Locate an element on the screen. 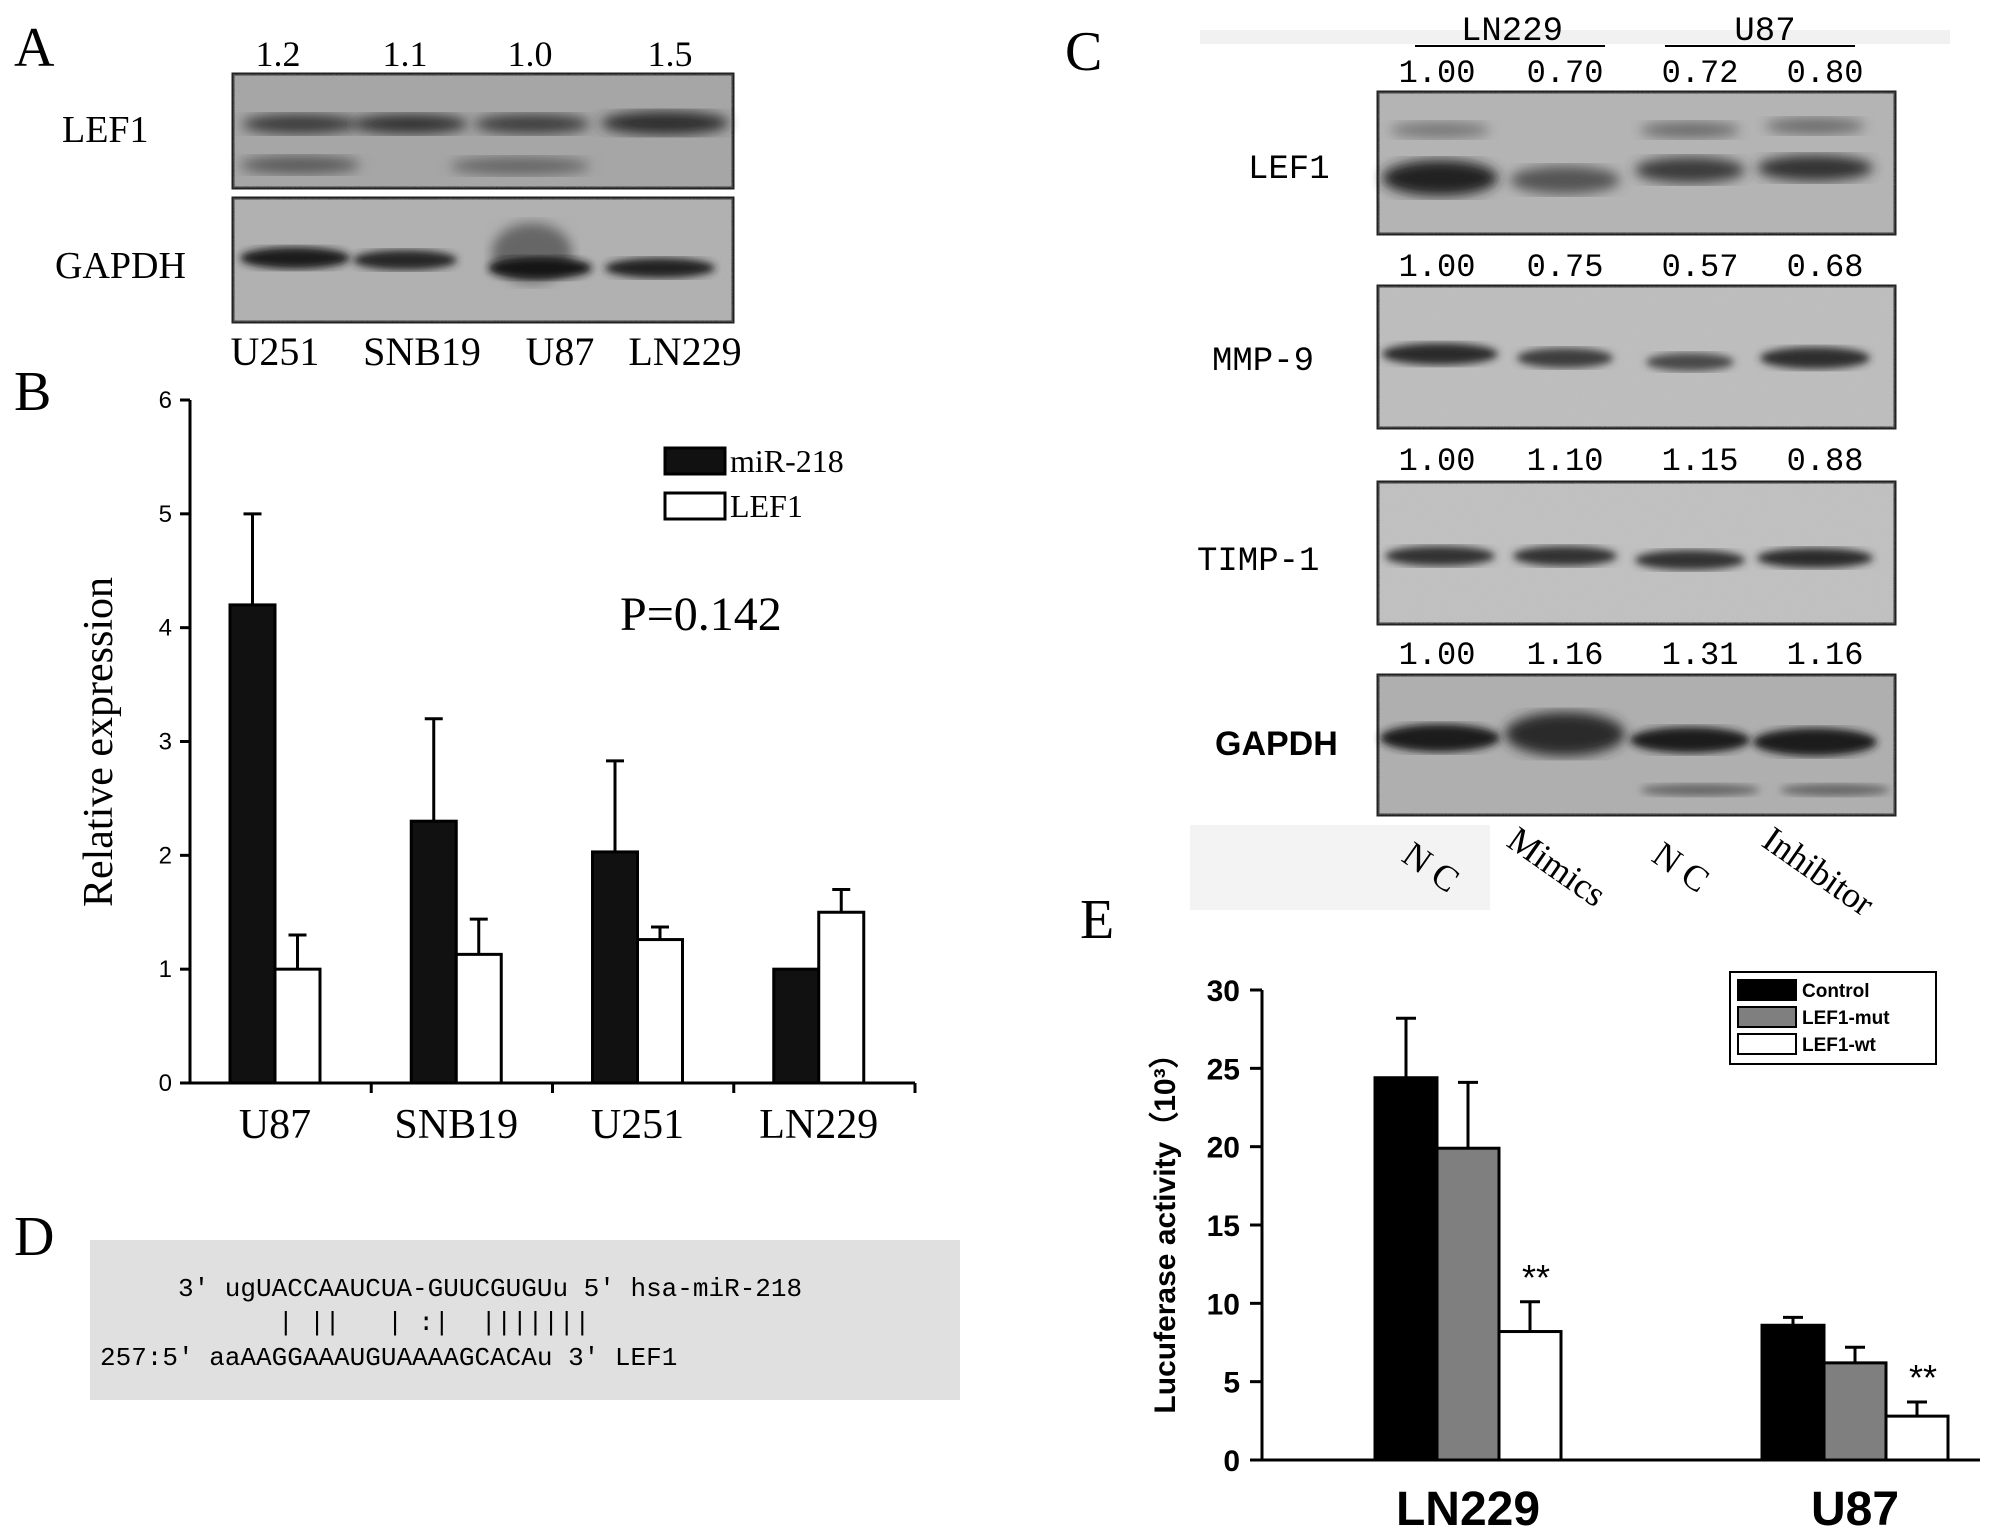  blot-c-value: 1.10 is located at coordinates (1565, 461).